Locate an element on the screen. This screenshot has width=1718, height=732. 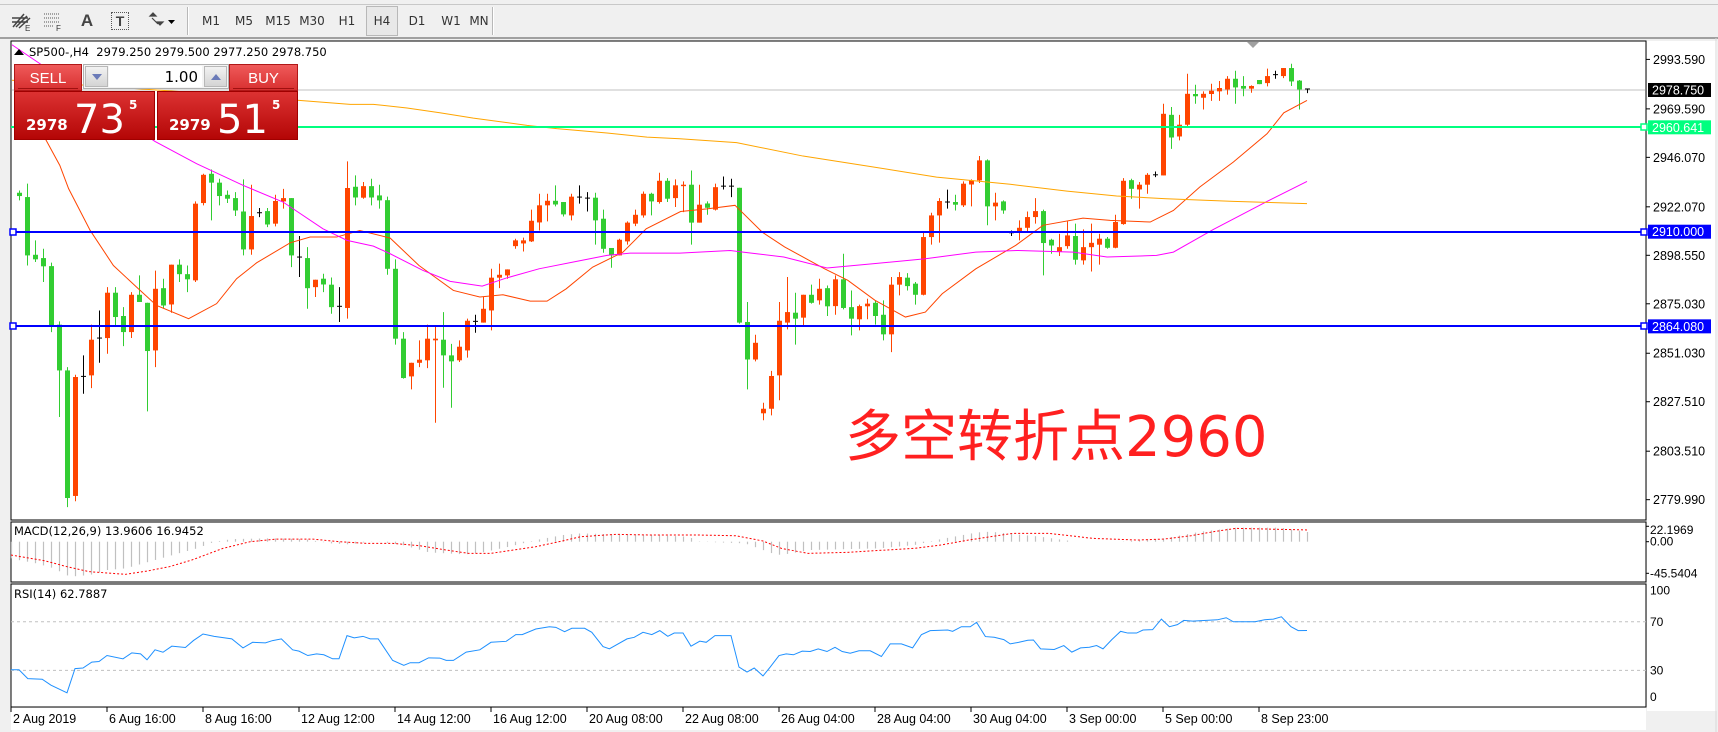
macd-axis-label: 0.00 is located at coordinates (1662, 542).